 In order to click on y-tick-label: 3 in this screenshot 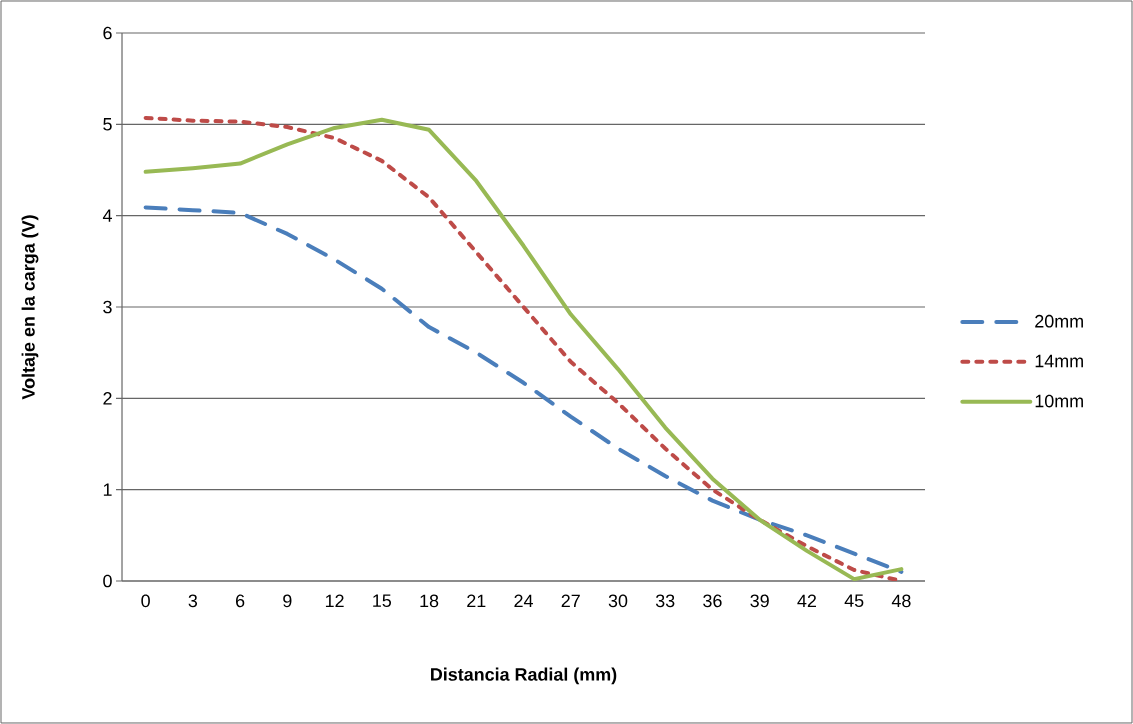, I will do `click(107, 307)`.